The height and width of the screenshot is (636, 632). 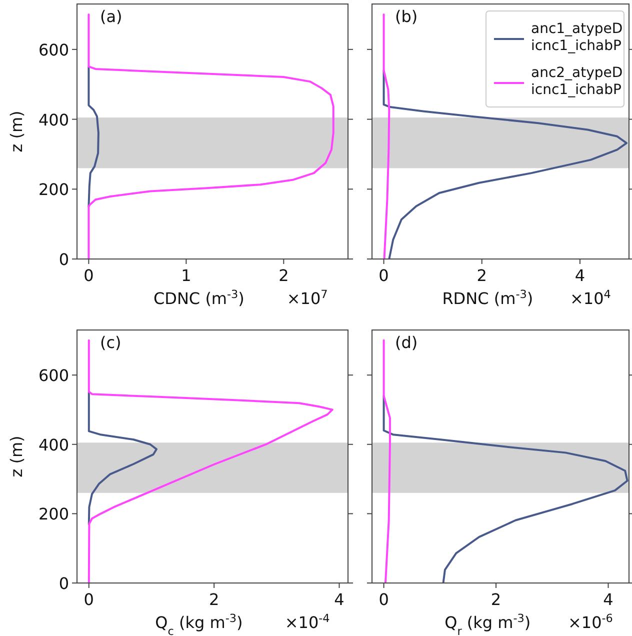 What do you see at coordinates (199, 624) in the screenshot?
I see `x-axis-title: Q$_{c}$ (kg m$^{-3}$)` at bounding box center [199, 624].